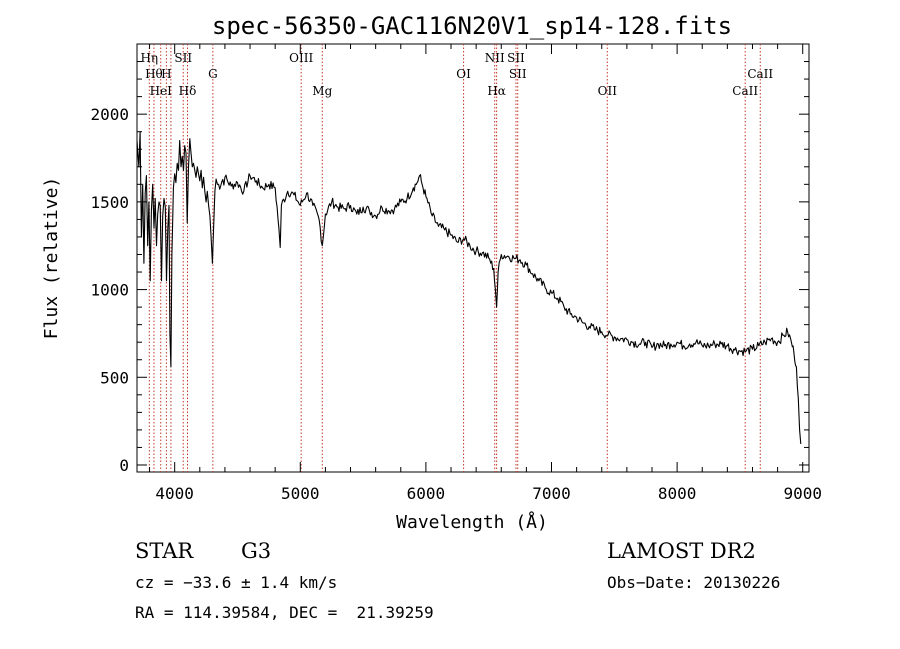 The image size is (900, 649). I want to click on x-tick-label: 7000, so click(551, 493).